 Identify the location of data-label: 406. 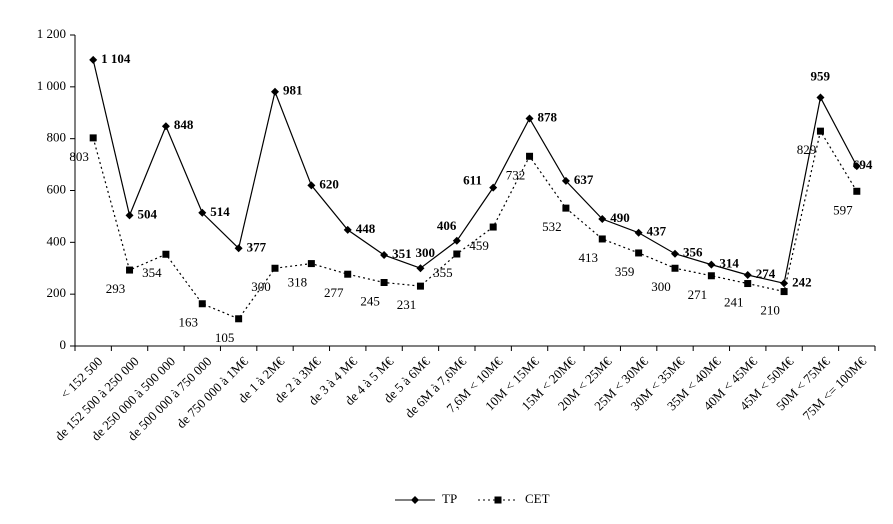
(447, 225).